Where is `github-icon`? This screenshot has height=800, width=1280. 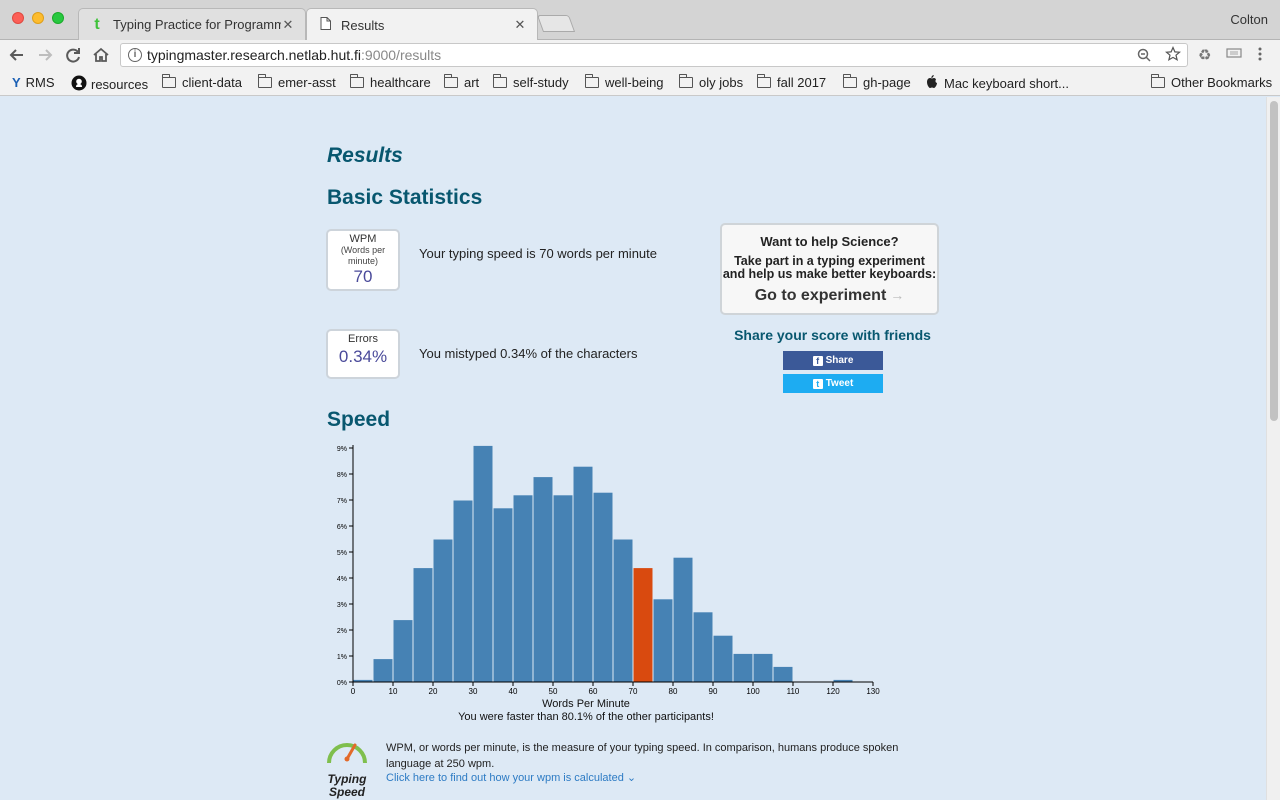
github-icon is located at coordinates (79, 84).